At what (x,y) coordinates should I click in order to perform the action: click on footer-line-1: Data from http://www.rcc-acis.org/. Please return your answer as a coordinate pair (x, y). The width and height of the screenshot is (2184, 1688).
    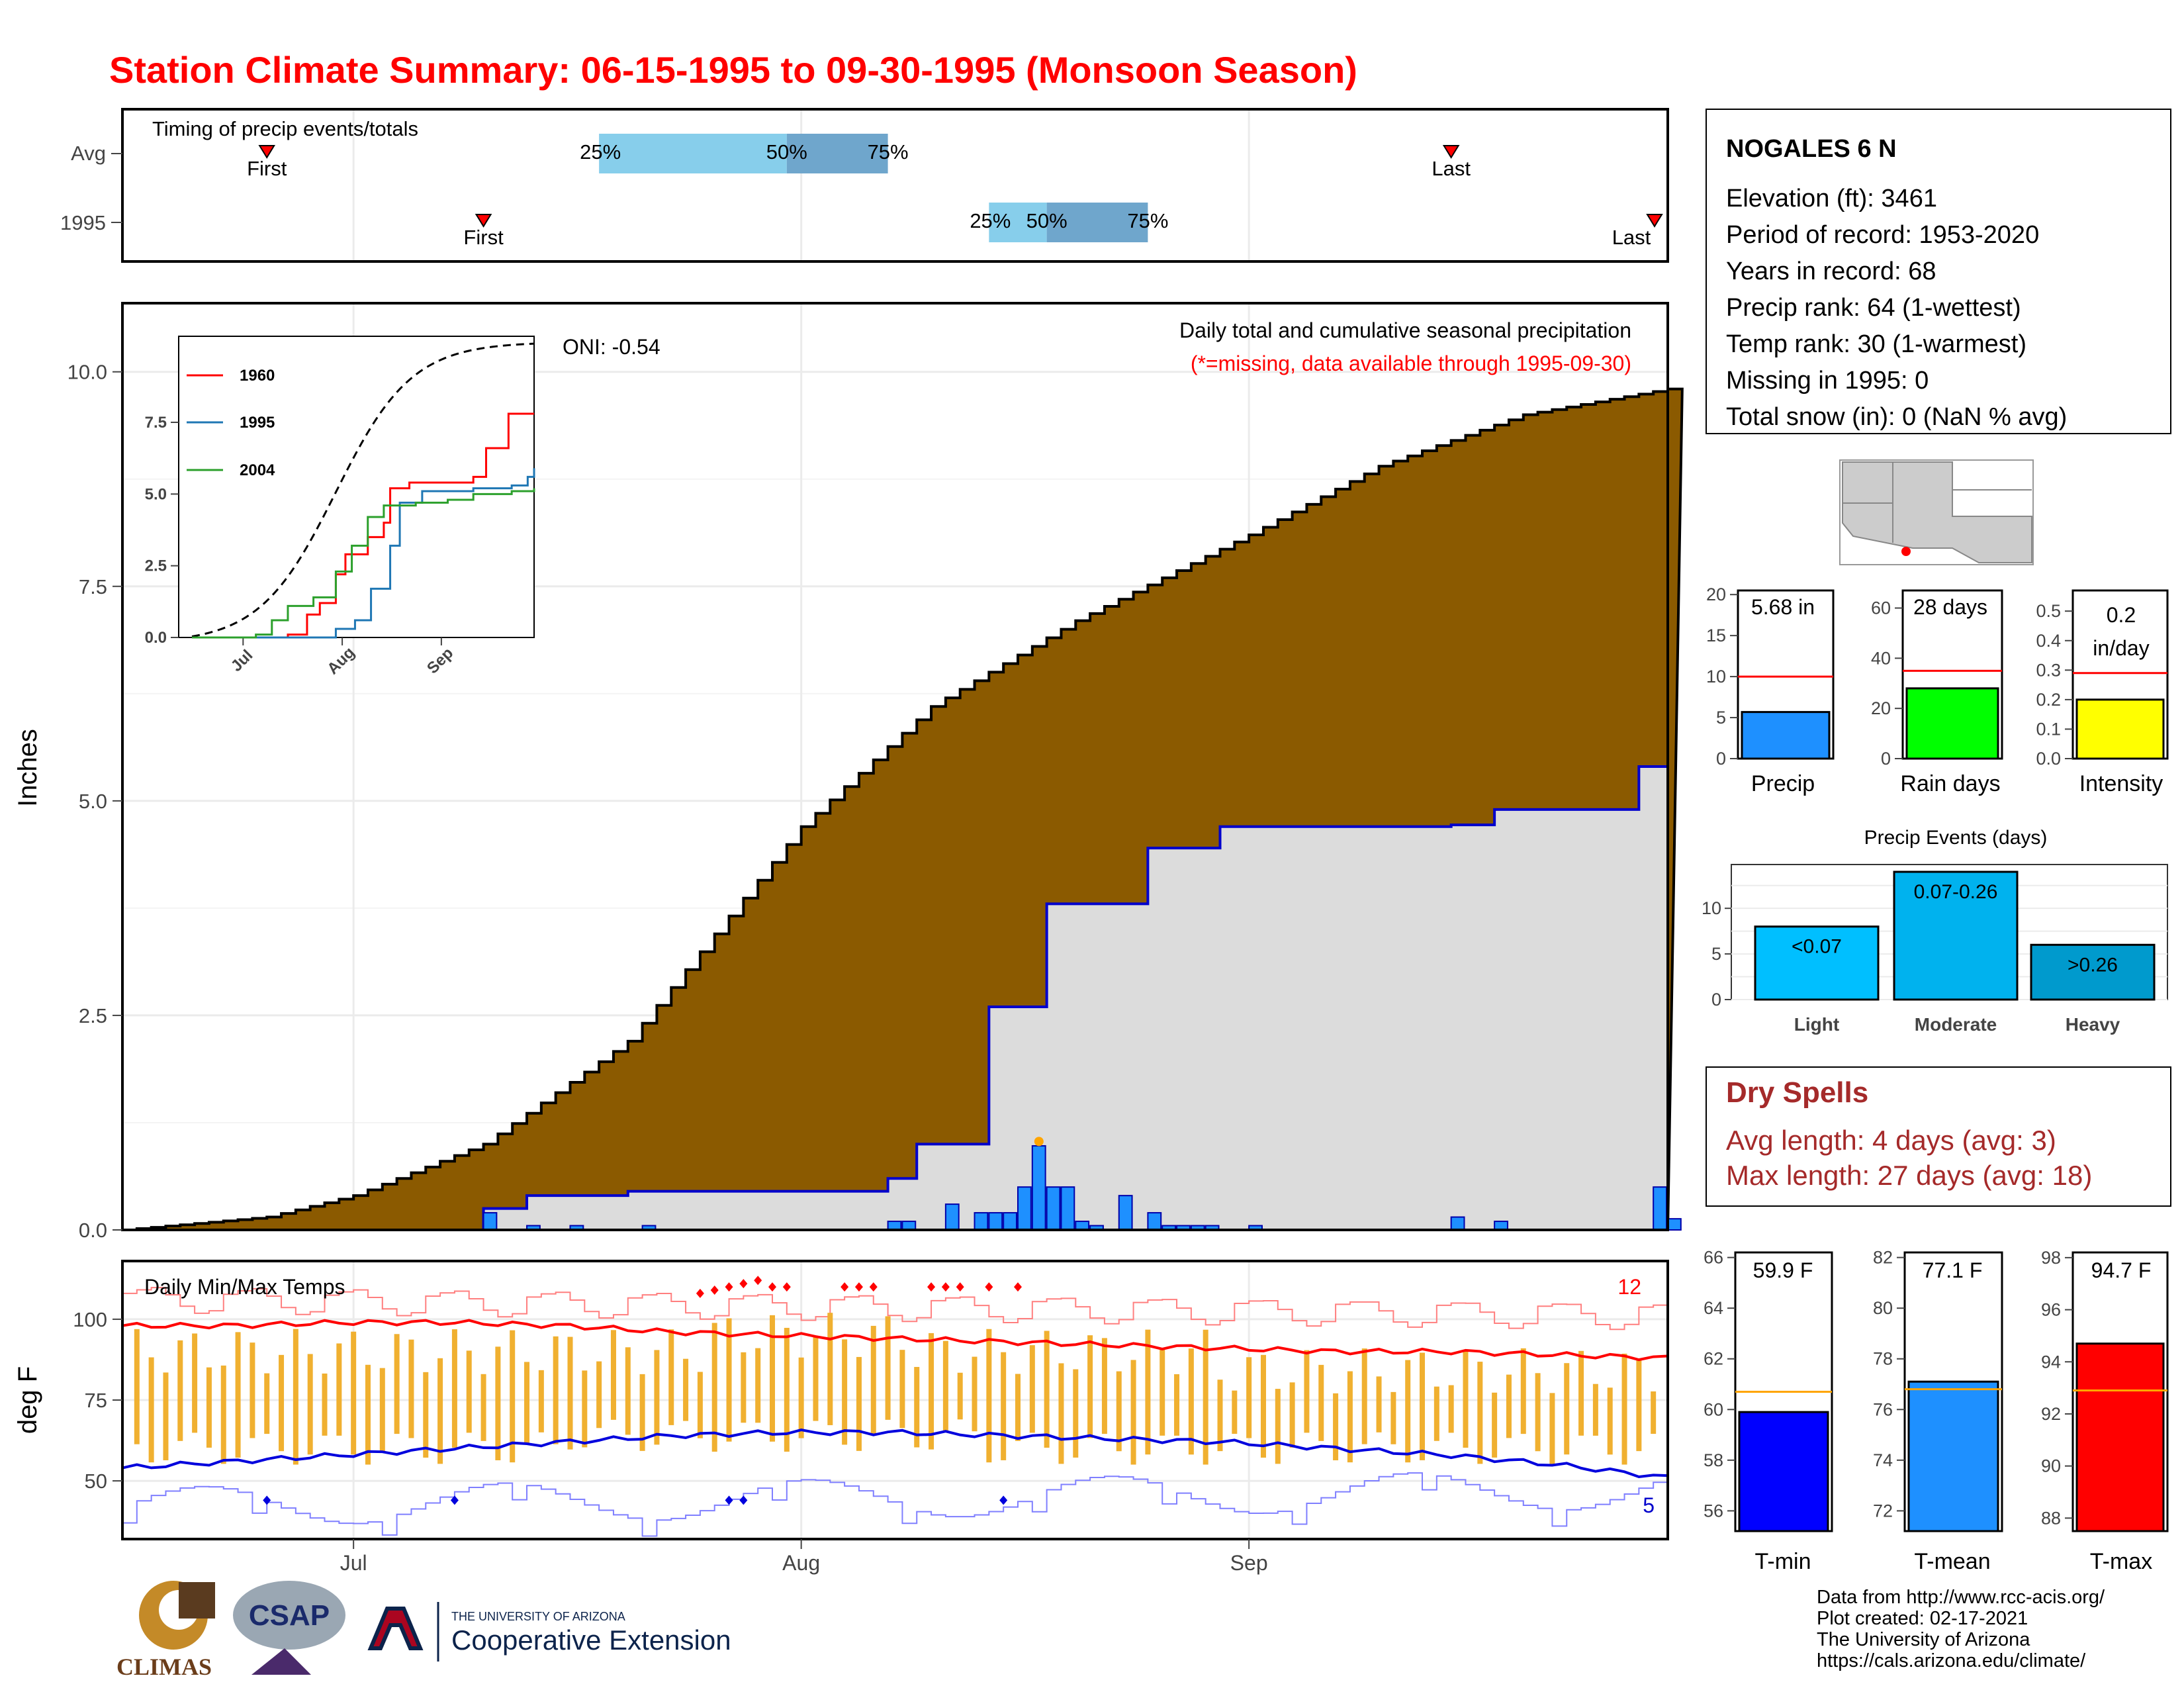
    Looking at the image, I should click on (1961, 1597).